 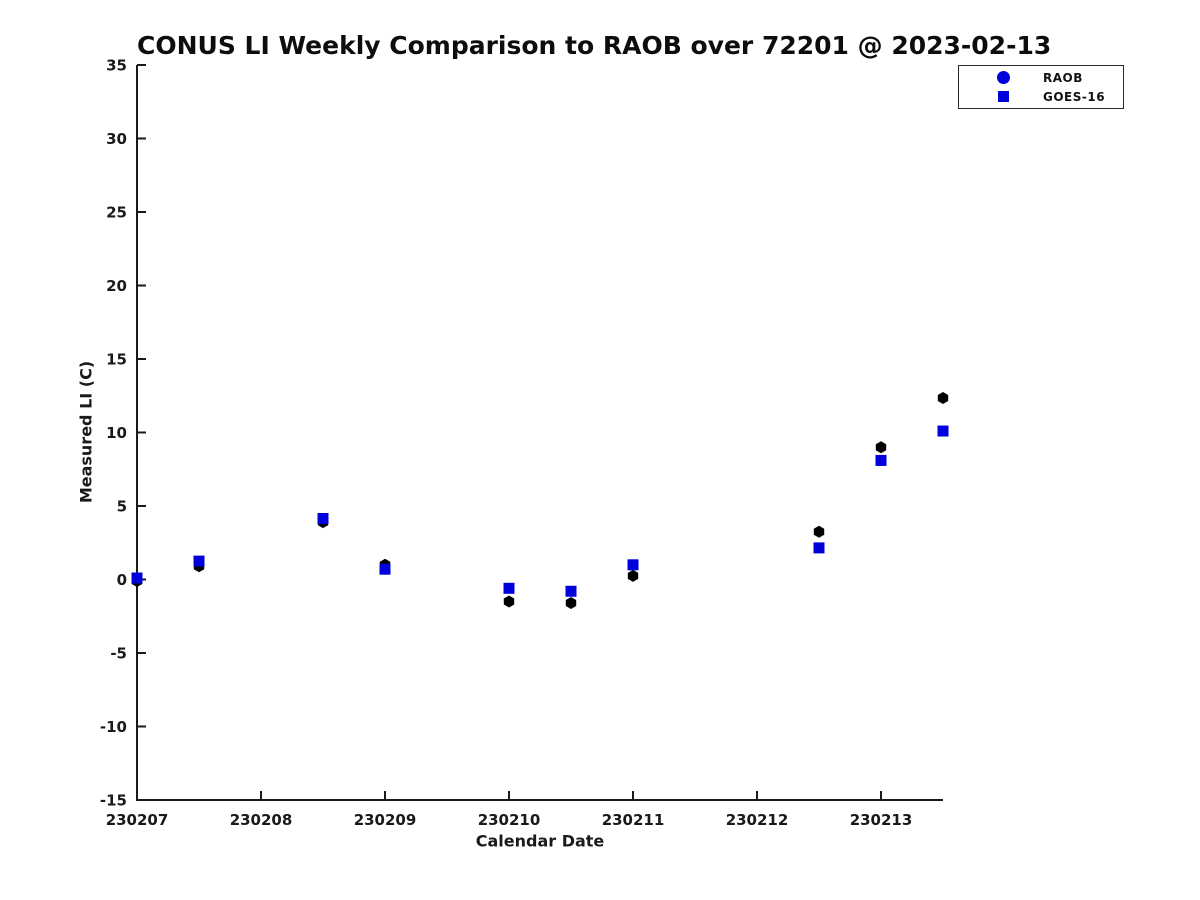 I want to click on y-tick-label: -10, so click(x=113, y=727).